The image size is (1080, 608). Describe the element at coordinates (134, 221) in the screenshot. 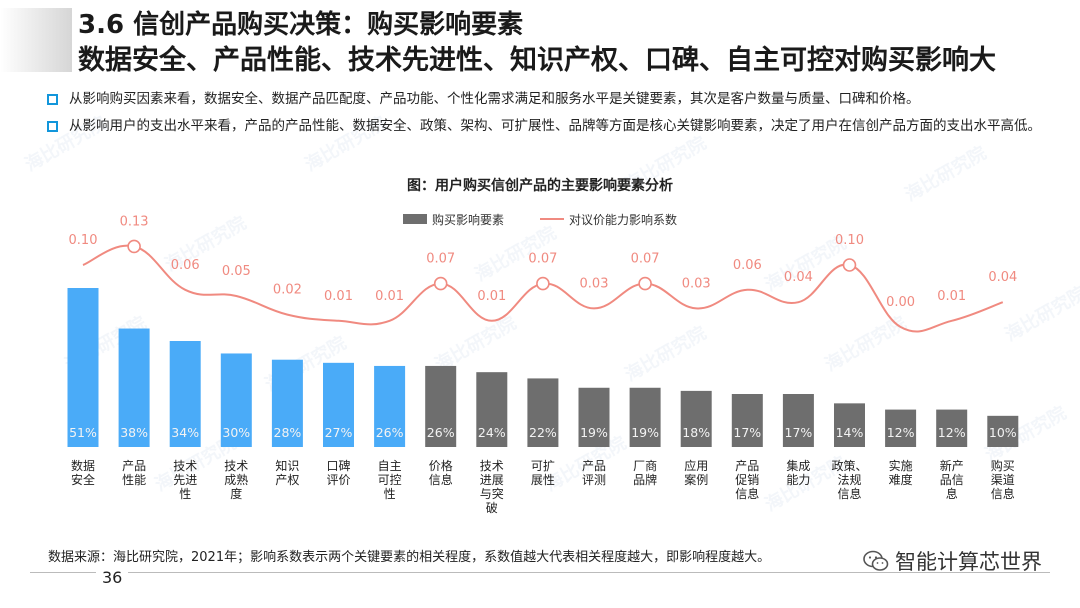

I see `line-value-label: 0.13` at that location.